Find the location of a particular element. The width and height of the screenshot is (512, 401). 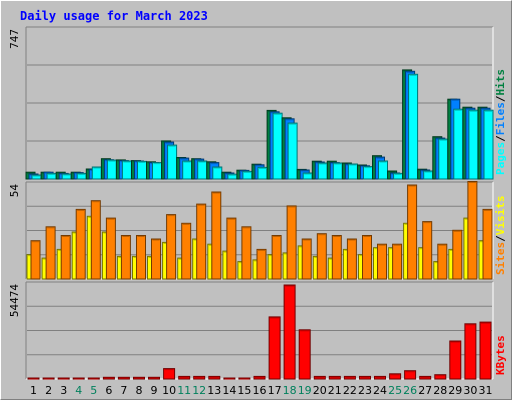

x-tick-label-day-4: 4 is located at coordinates (78, 390).